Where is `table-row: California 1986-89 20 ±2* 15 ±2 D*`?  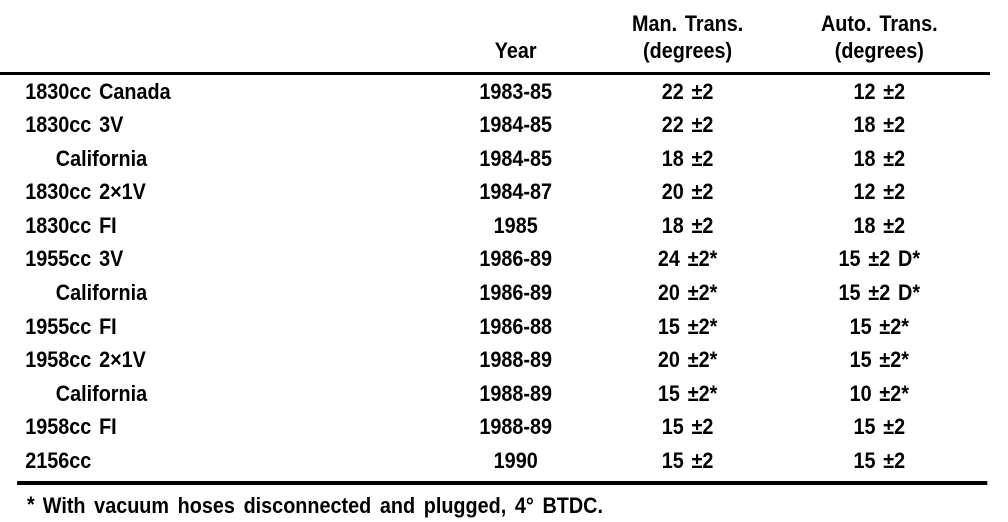
table-row: California 1986-89 20 ±2* 15 ±2 D* is located at coordinates (495, 293).